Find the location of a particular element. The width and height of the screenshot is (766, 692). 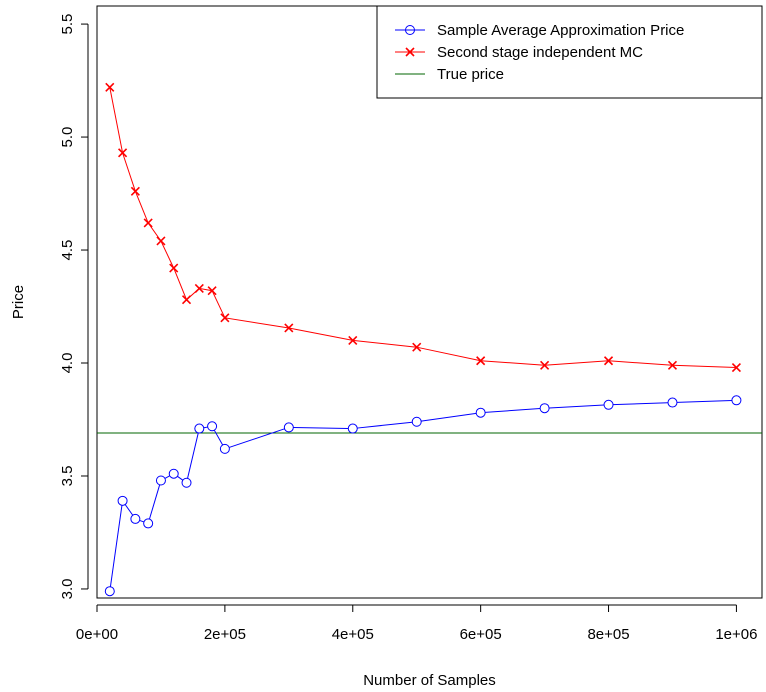

y-tick-label: 3.5 is located at coordinates (67, 476).